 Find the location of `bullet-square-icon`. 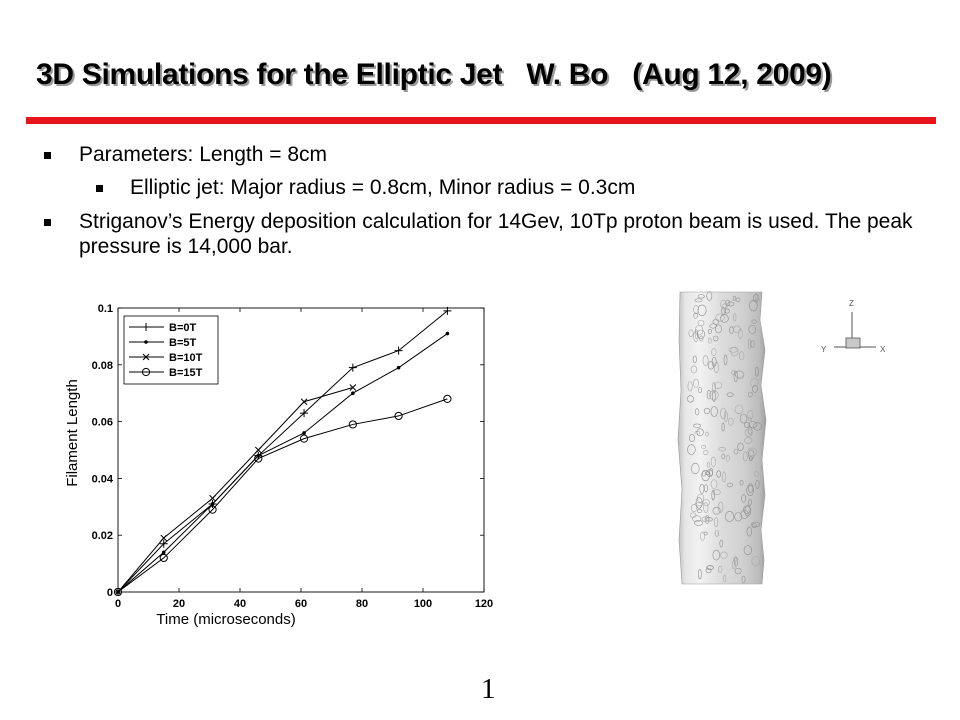

bullet-square-icon is located at coordinates (99, 188).